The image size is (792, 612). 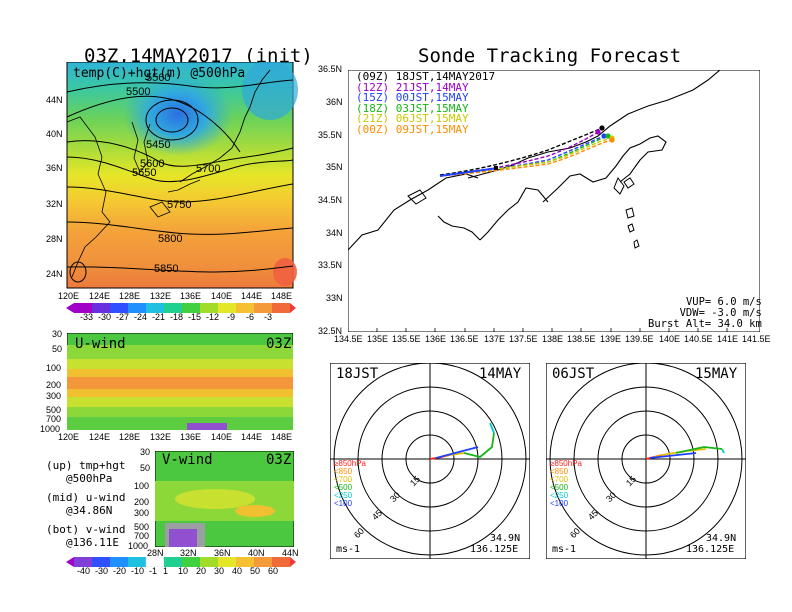 What do you see at coordinates (222, 296) in the screenshot?
I see `lon-label: 140E` at bounding box center [222, 296].